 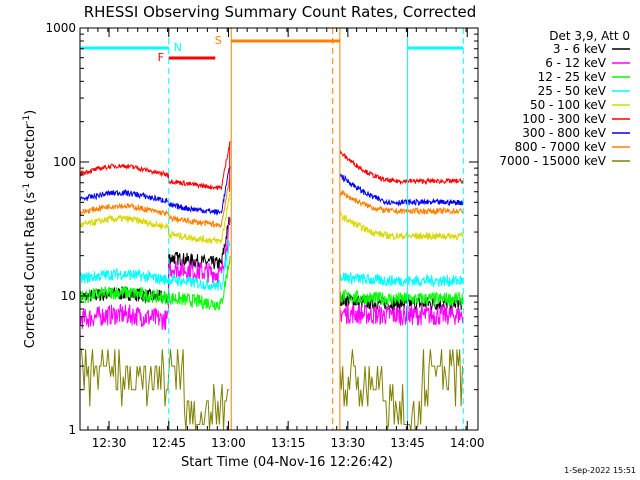 I want to click on legend-label: 50 - 100 keV, so click(x=568, y=105).